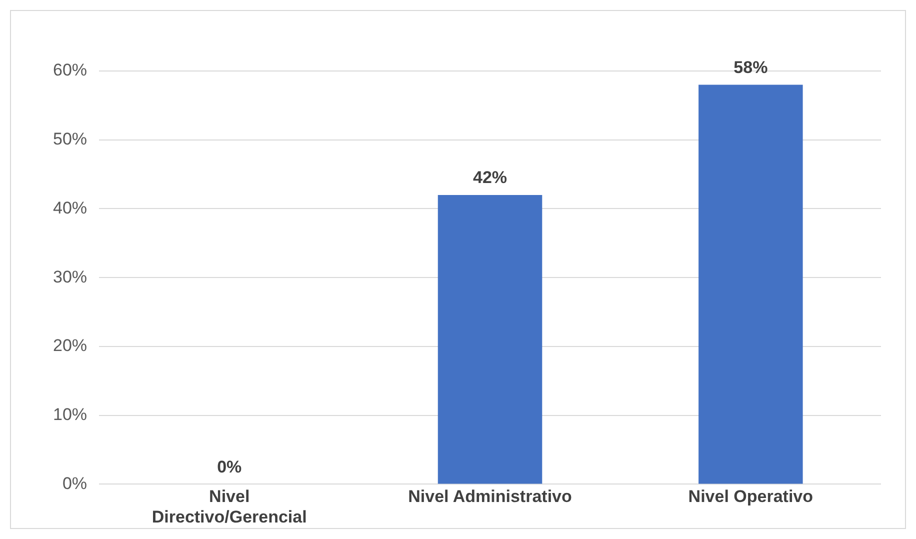 This screenshot has width=916, height=539. What do you see at coordinates (751, 496) in the screenshot?
I see `x-tick-label: Nivel Operativo` at bounding box center [751, 496].